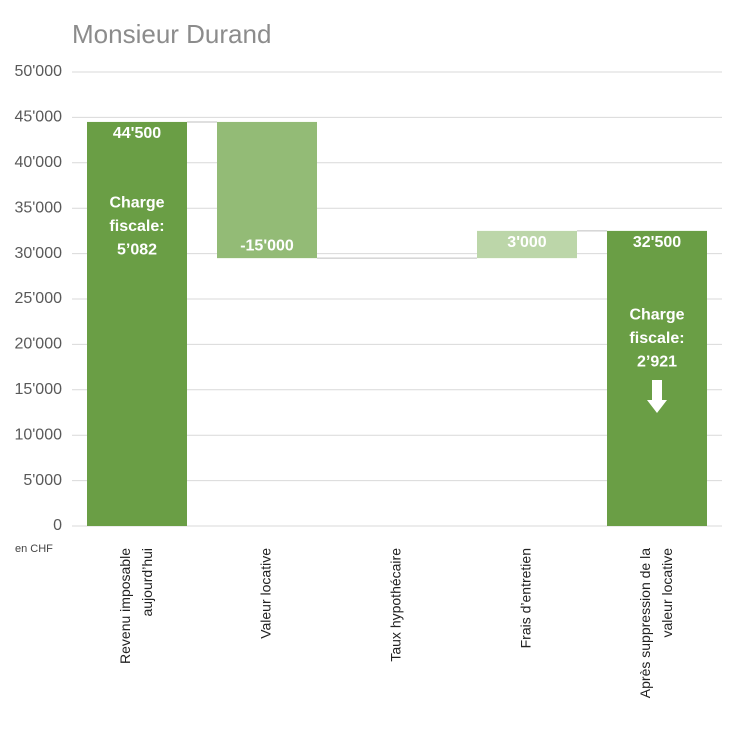 The image size is (735, 739). Describe the element at coordinates (657, 242) in the screenshot. I see `value-label: 32'500` at that location.